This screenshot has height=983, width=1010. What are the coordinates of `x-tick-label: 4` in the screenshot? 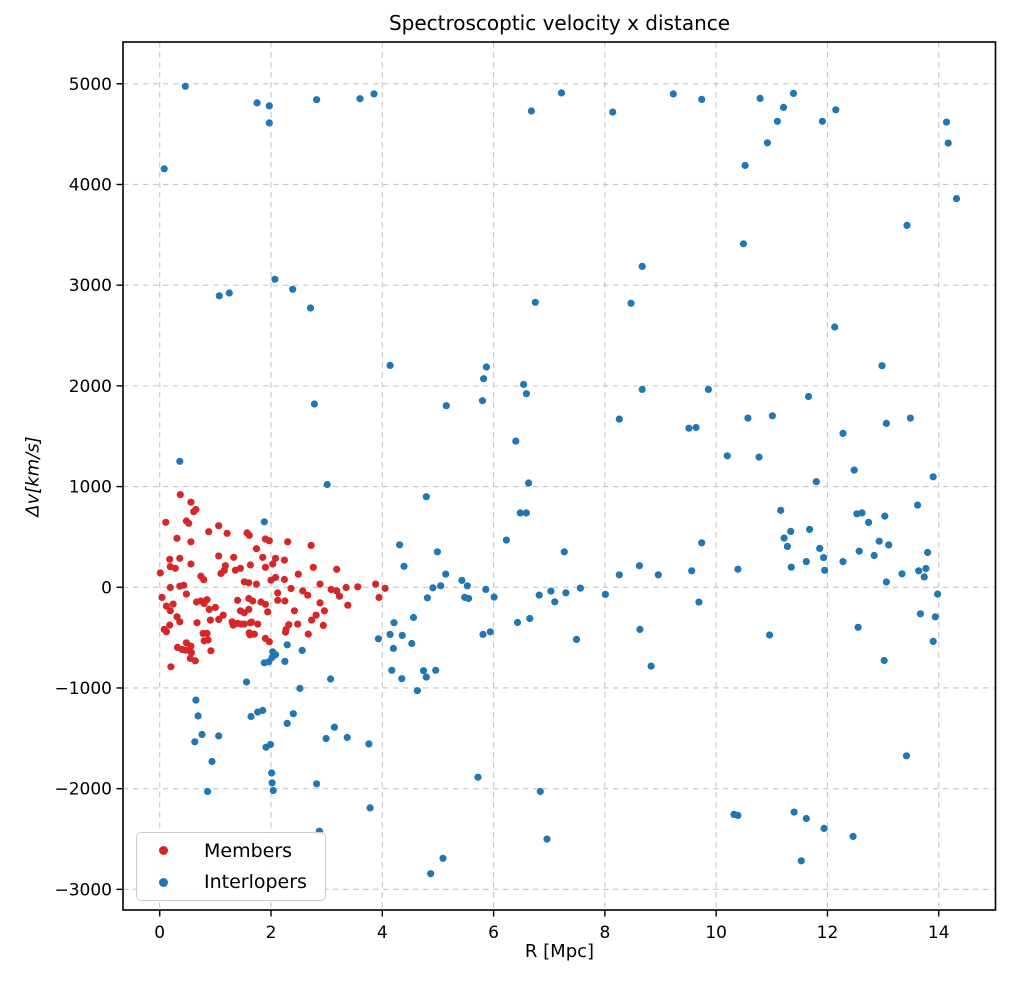 It's located at (382, 933).